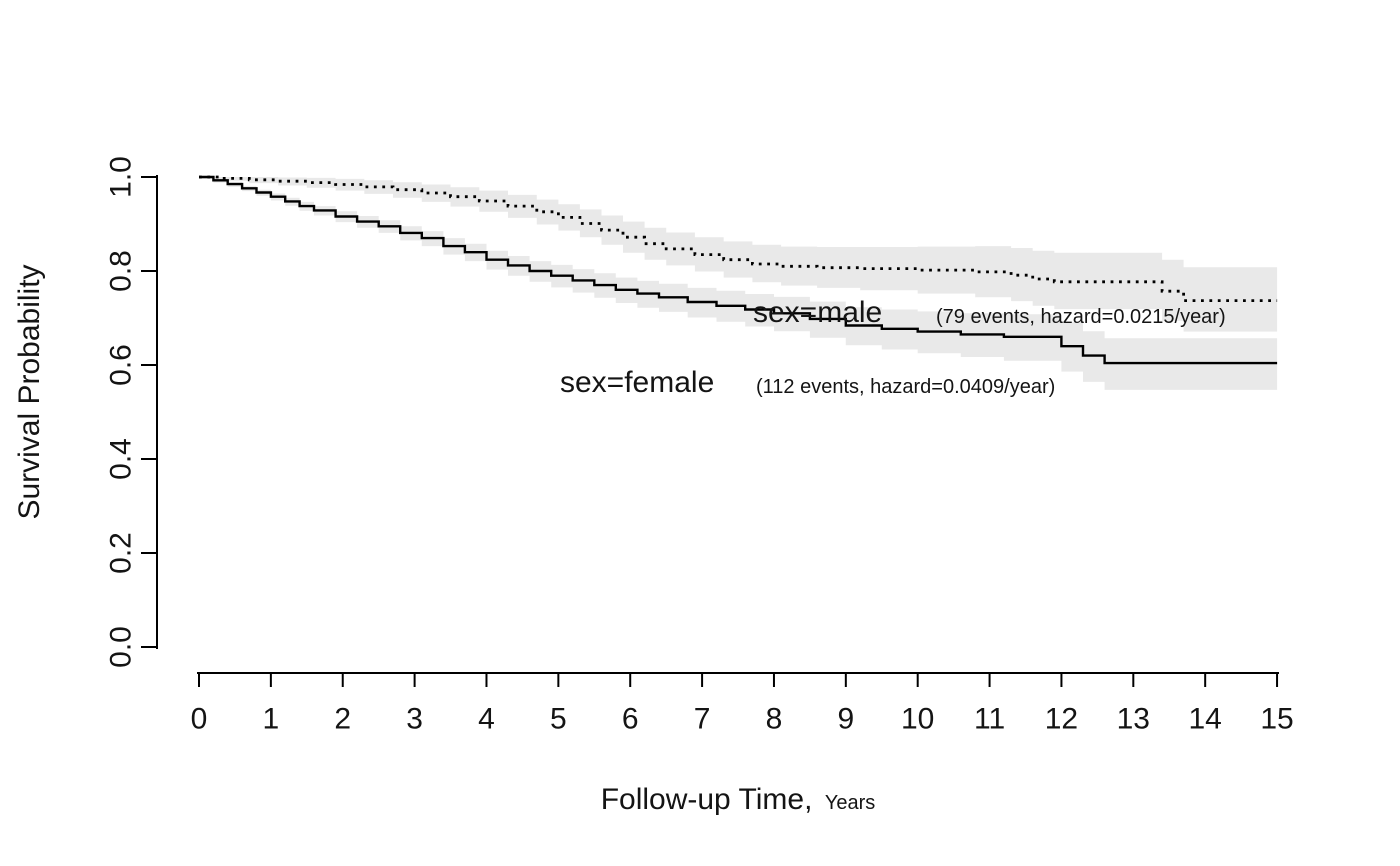  What do you see at coordinates (1204, 719) in the screenshot?
I see `x-tick-label: 14` at bounding box center [1204, 719].